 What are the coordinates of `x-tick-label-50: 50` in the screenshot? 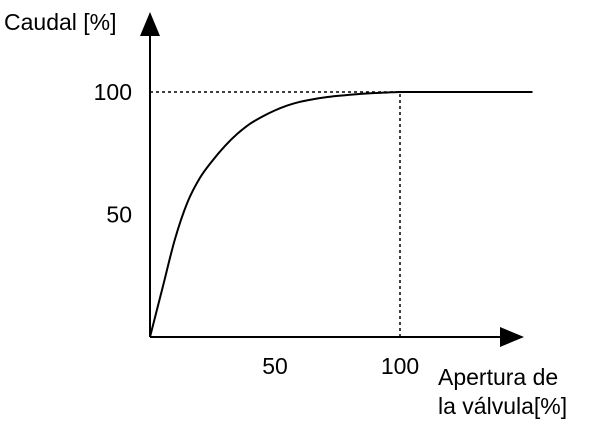 It's located at (275, 366).